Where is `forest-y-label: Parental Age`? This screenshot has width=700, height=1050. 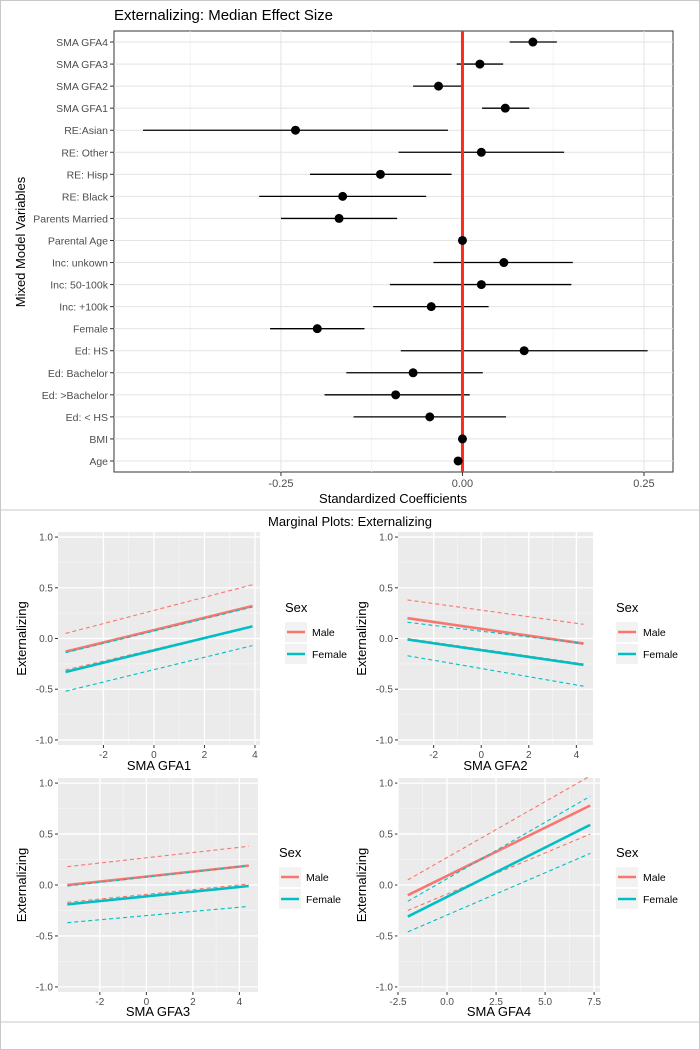
forest-y-label: Parental Age is located at coordinates (78, 241).